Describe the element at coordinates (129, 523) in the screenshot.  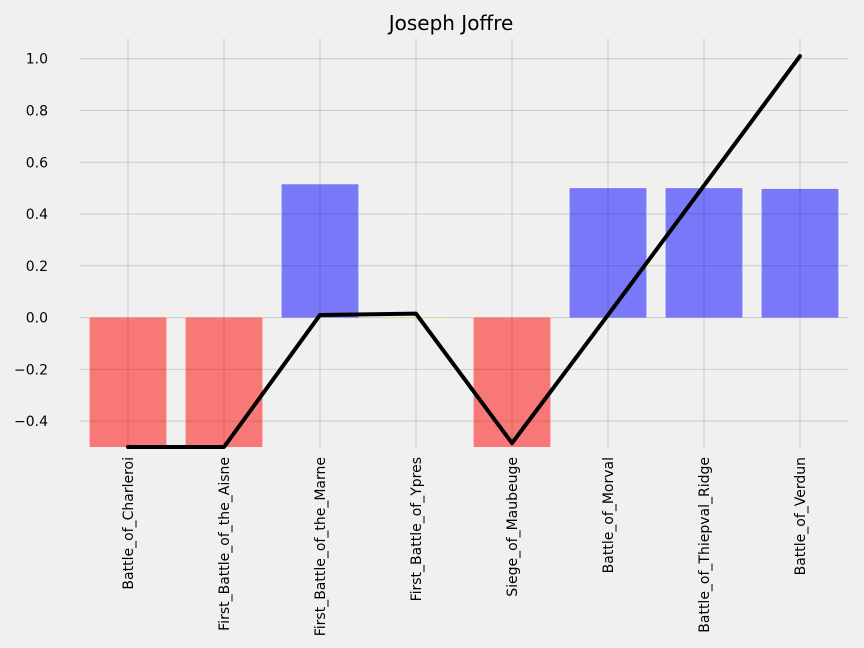
I see `x-tick-label: Battle_of_Charleroi` at that location.